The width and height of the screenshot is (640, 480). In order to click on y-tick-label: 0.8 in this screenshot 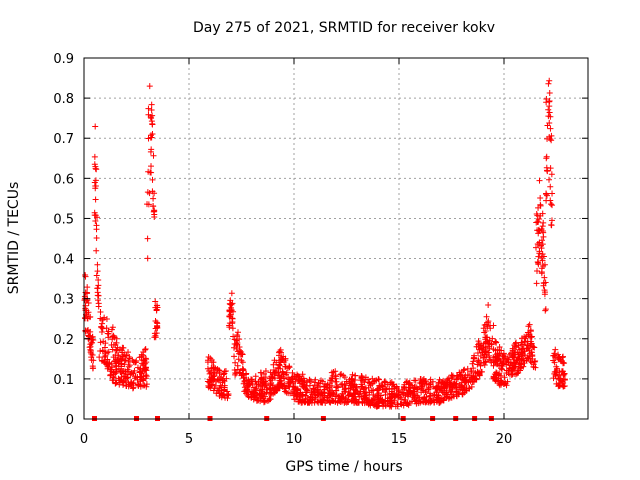, I will do `click(63, 99)`.